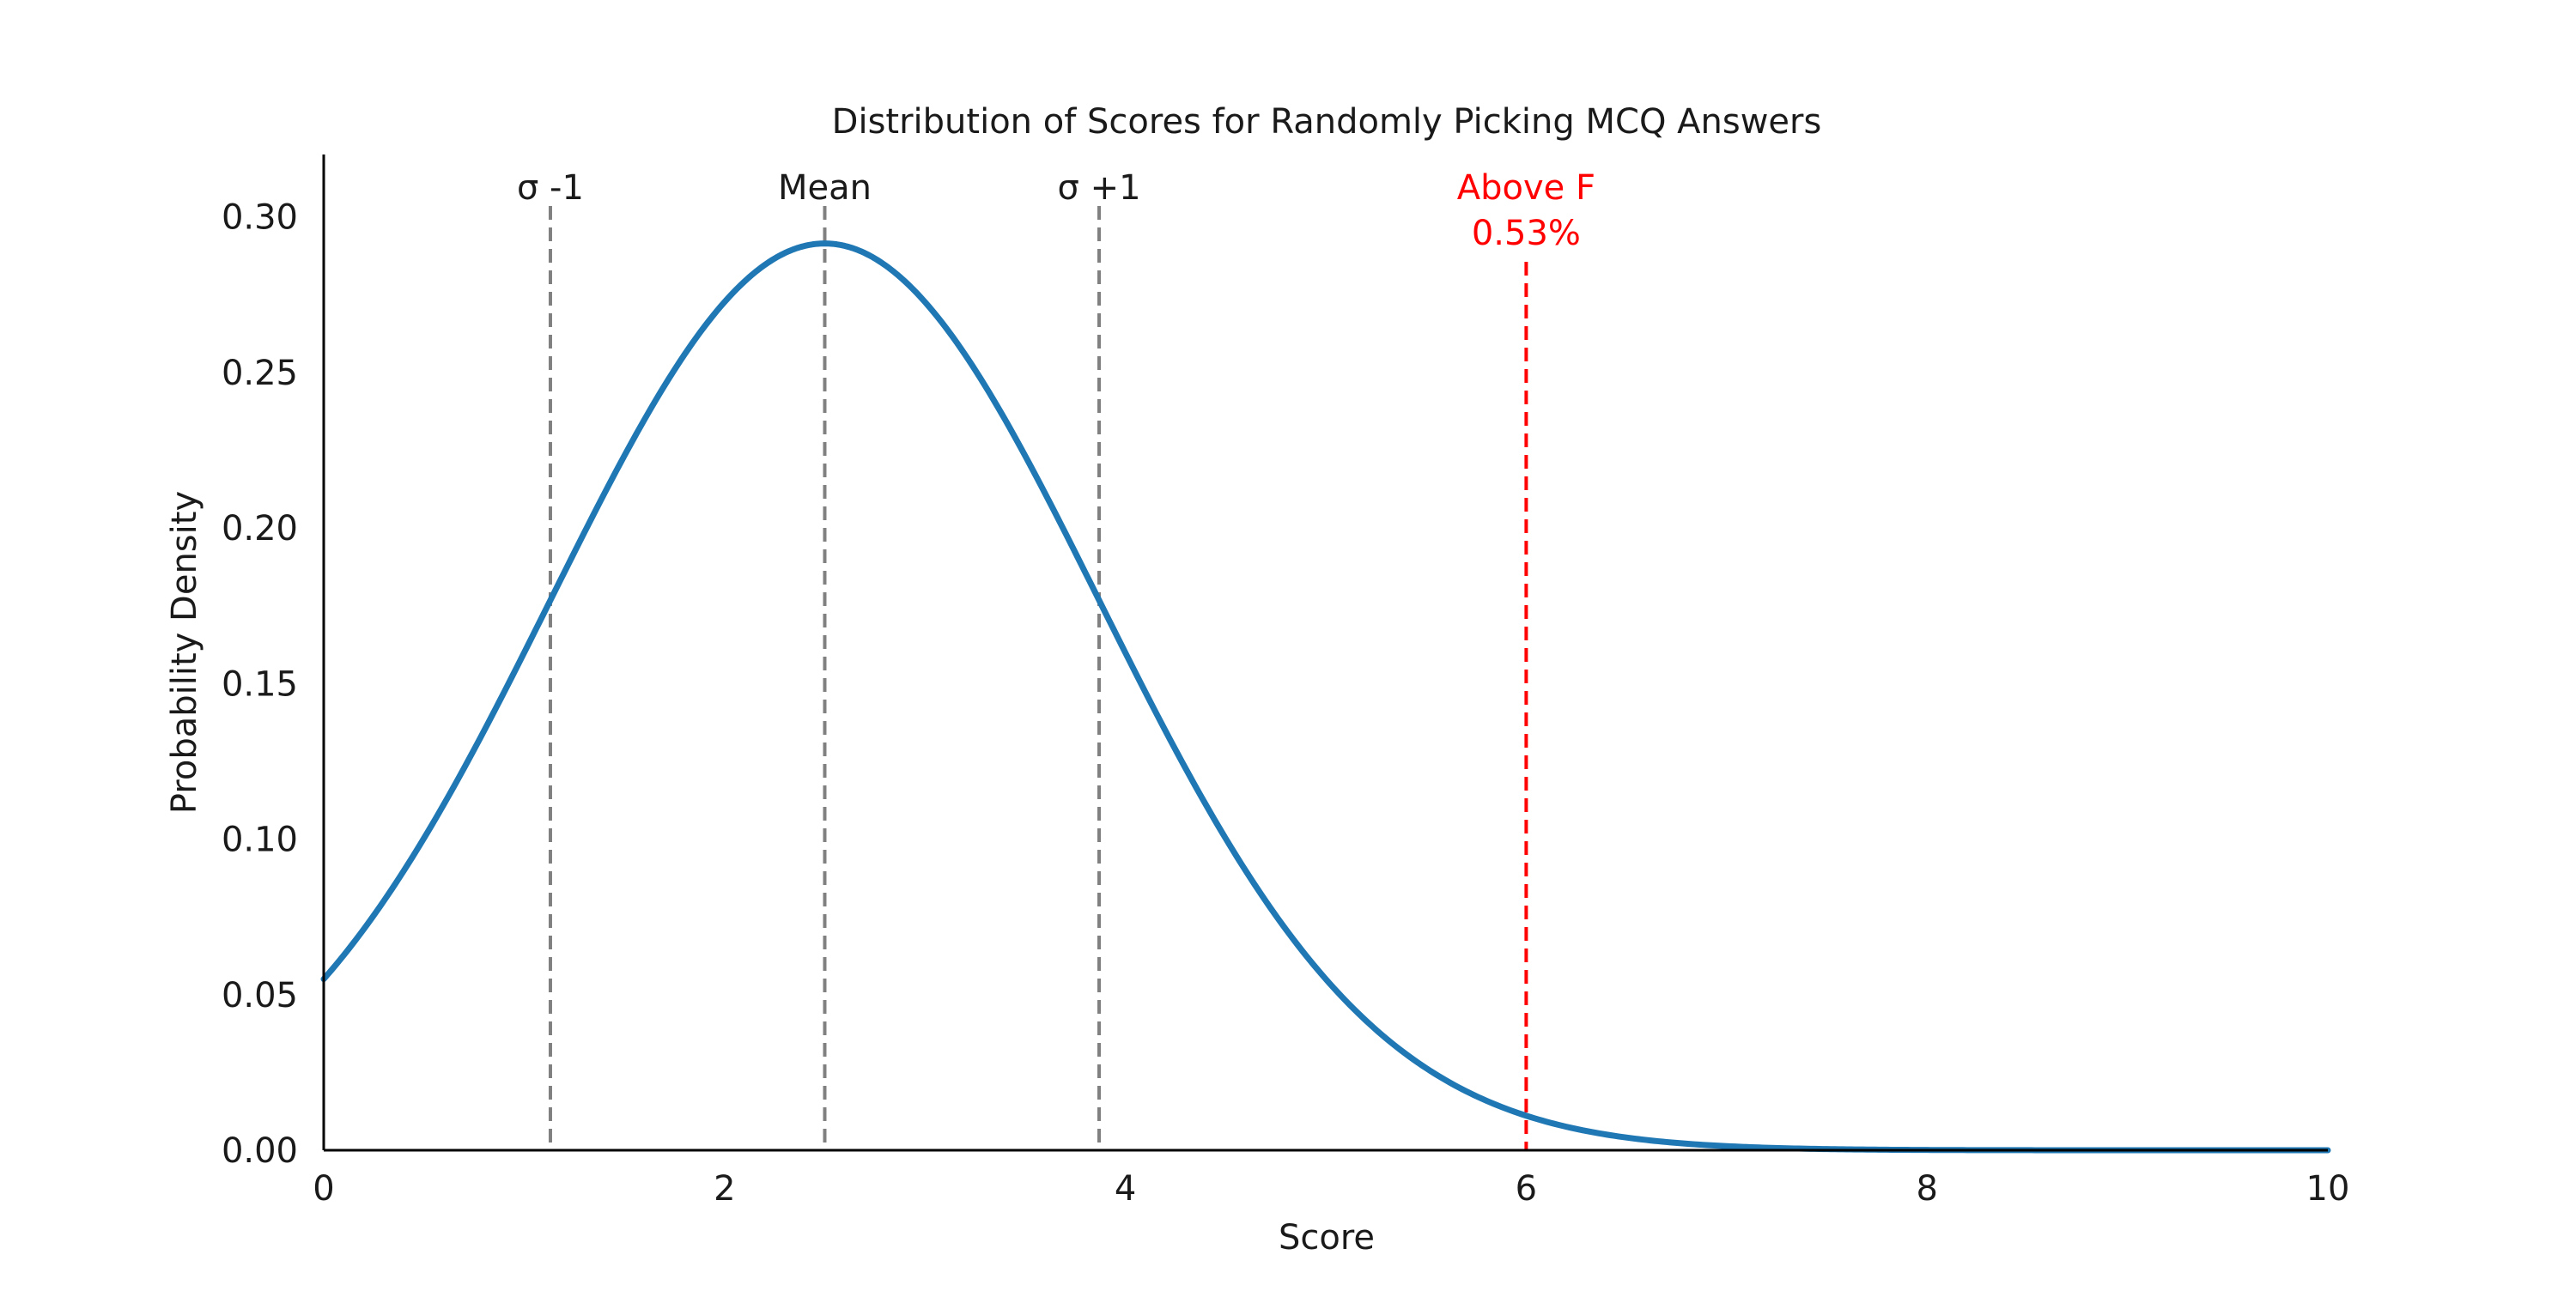 The width and height of the screenshot is (2576, 1291). I want to click on y-tick-label: 0.00, so click(260, 1151).